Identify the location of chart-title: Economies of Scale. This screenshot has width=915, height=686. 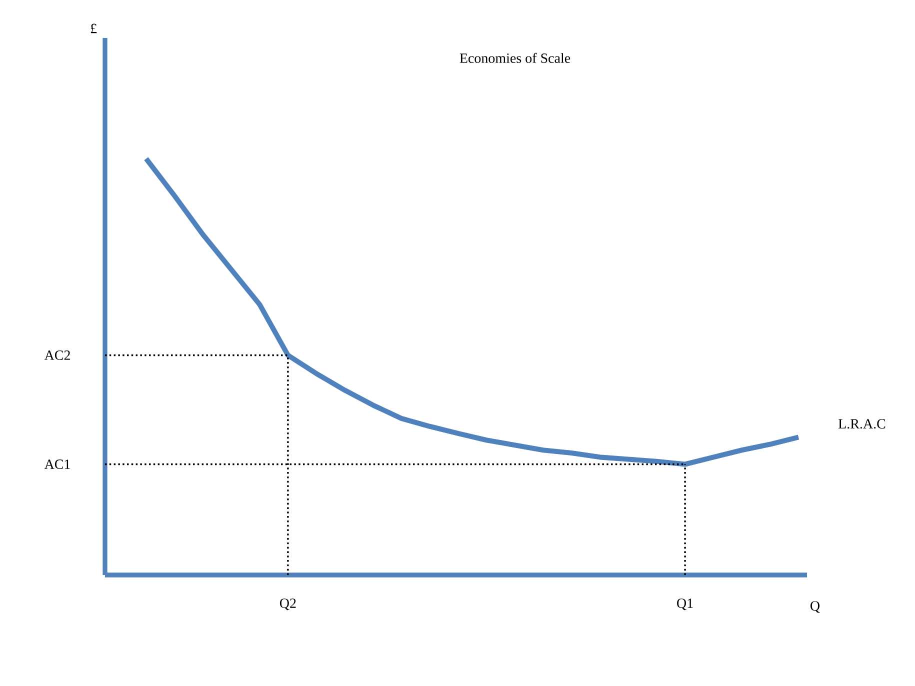
(515, 57).